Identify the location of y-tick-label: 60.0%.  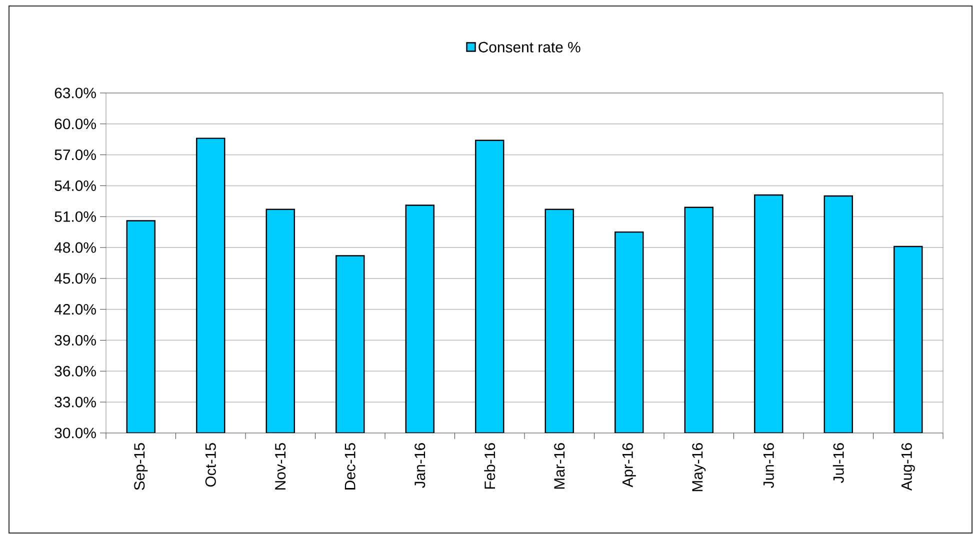
(75, 124).